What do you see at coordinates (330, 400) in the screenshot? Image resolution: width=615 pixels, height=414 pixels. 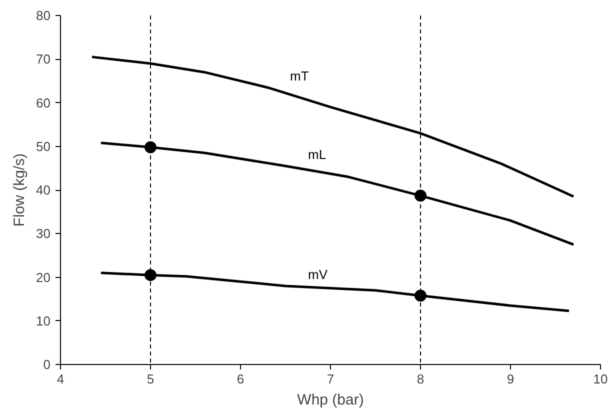 I see `x-axis-title: Whp (bar)` at bounding box center [330, 400].